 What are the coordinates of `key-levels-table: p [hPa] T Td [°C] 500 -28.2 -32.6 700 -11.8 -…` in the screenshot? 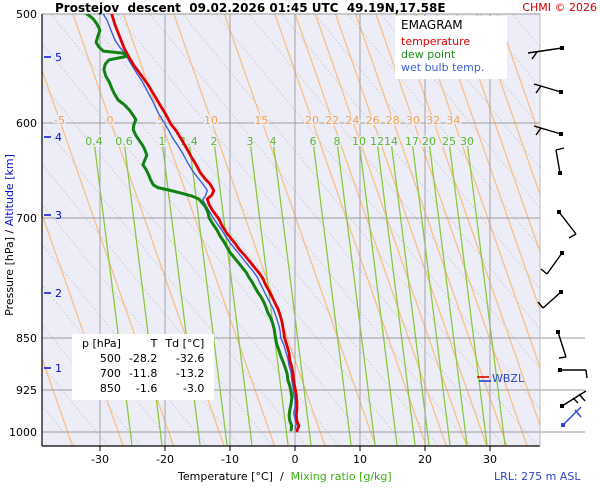 It's located at (143, 367).